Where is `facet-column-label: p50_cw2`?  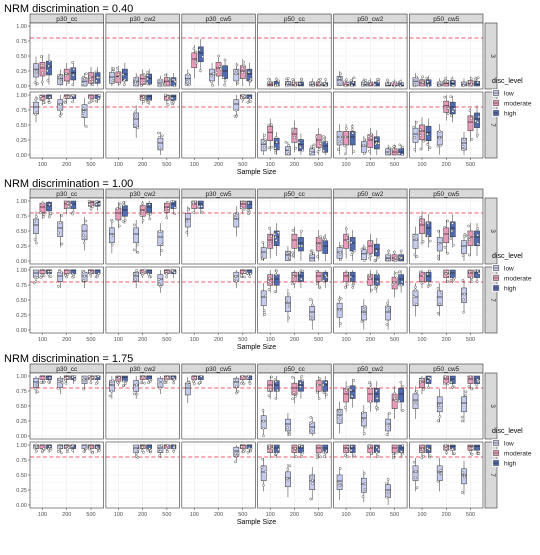
facet-column-label: p50_cw2 is located at coordinates (370, 369).